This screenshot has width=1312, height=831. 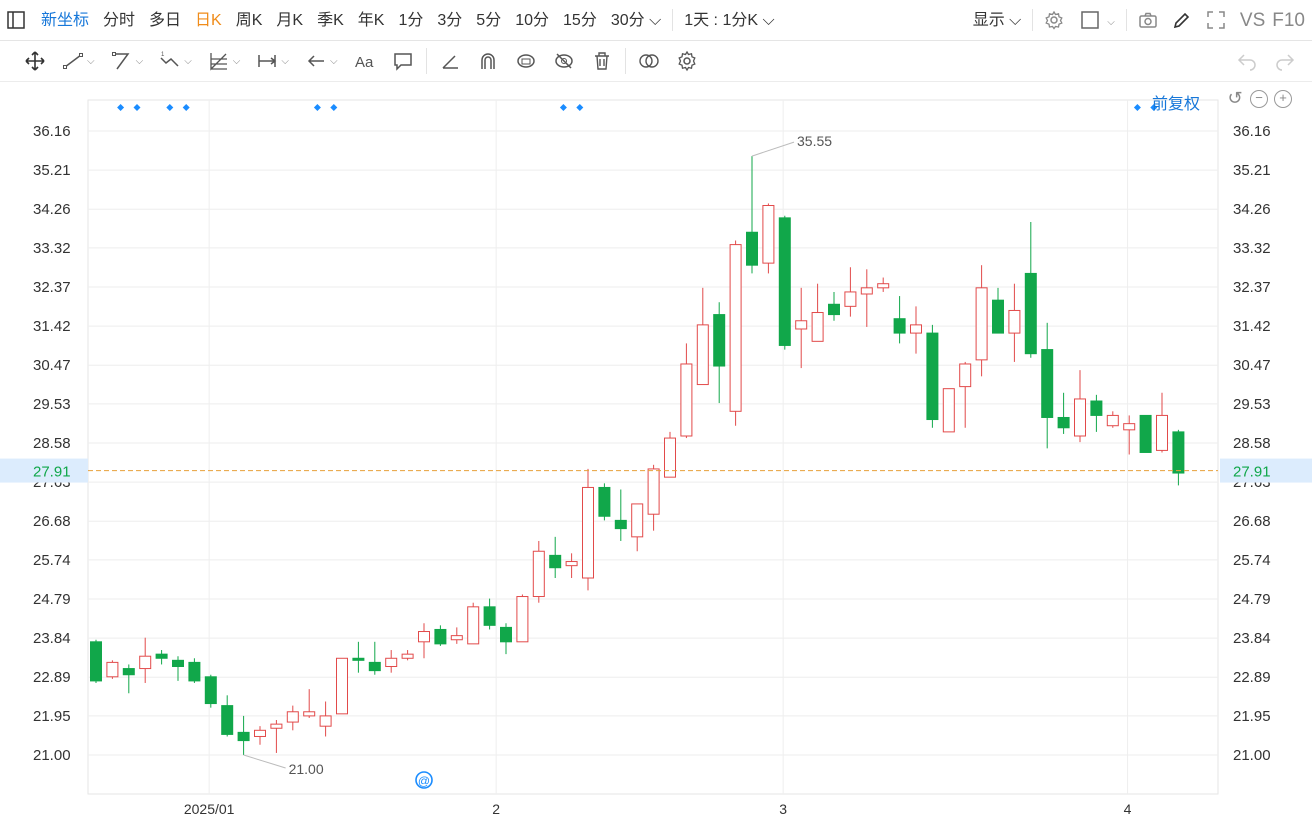 What do you see at coordinates (636, 20) in the screenshot?
I see `period-30min: 30分 ⌵` at bounding box center [636, 20].